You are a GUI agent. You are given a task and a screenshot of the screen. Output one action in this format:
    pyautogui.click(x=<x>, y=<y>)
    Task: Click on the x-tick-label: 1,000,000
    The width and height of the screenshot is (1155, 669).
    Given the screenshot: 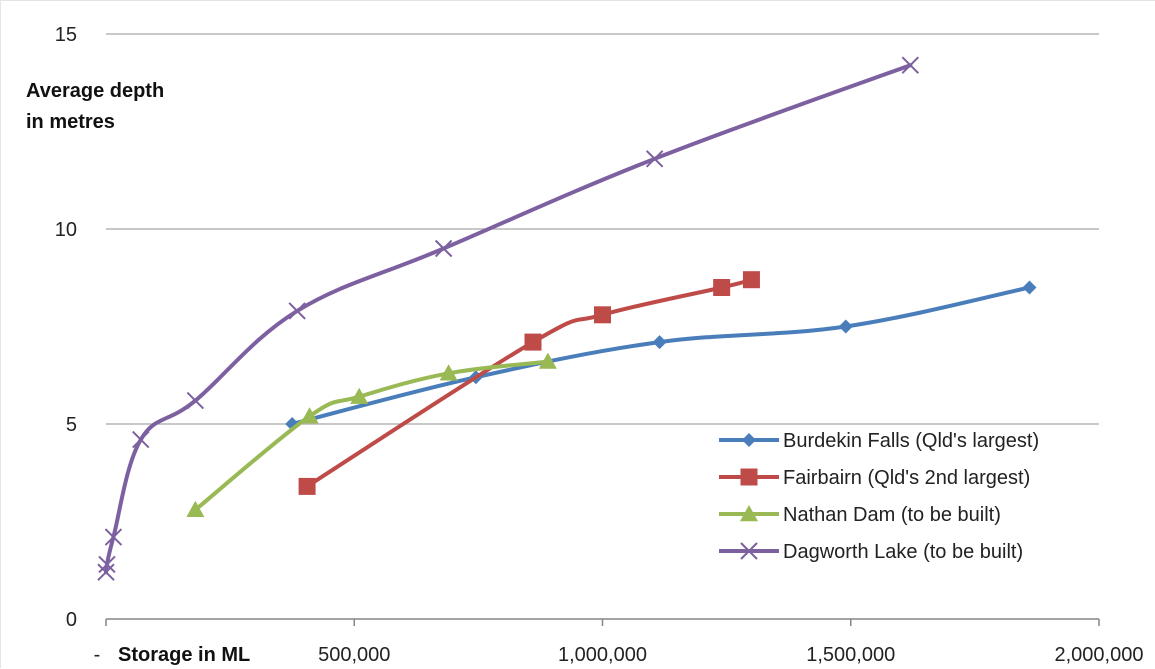 What is the action you would take?
    pyautogui.click(x=602, y=655)
    